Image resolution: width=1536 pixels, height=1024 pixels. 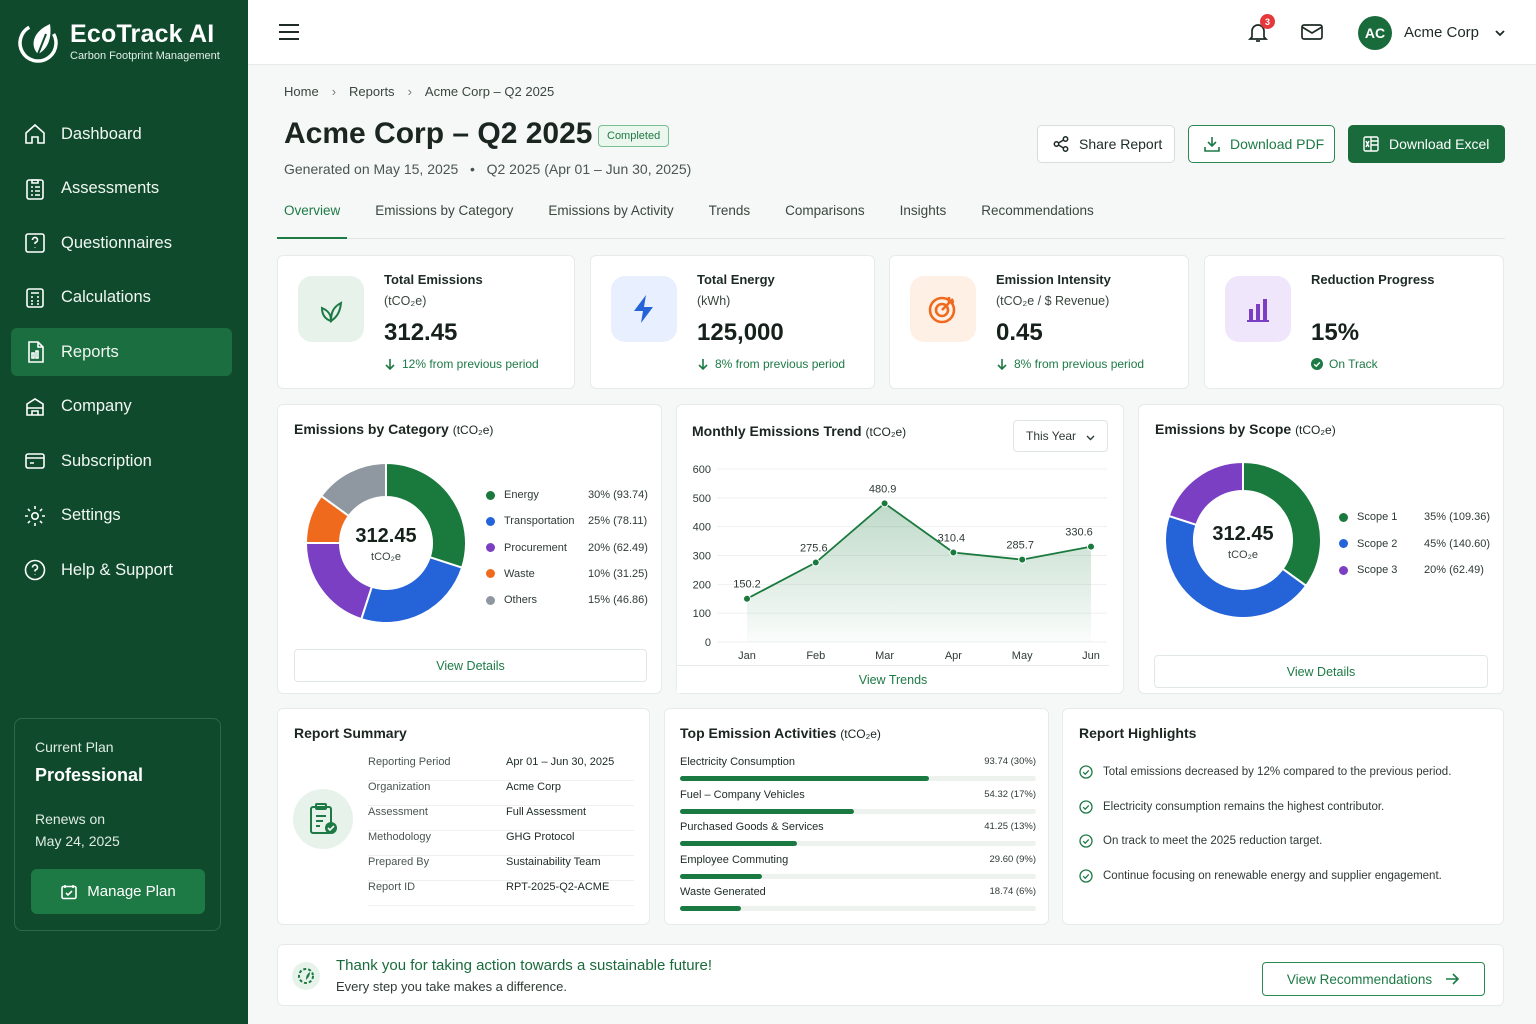 What do you see at coordinates (372, 91) in the screenshot?
I see `breadcrumb-reports: Reports` at bounding box center [372, 91].